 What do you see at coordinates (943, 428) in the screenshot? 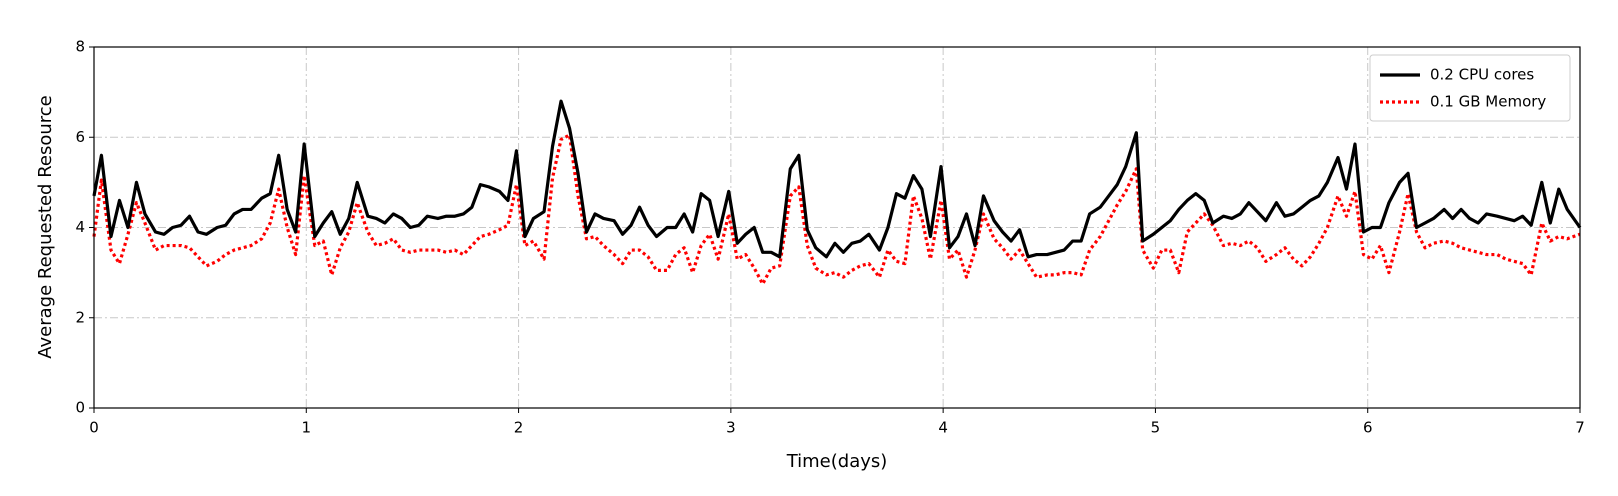
I see `x-tick-label: 4` at bounding box center [943, 428].